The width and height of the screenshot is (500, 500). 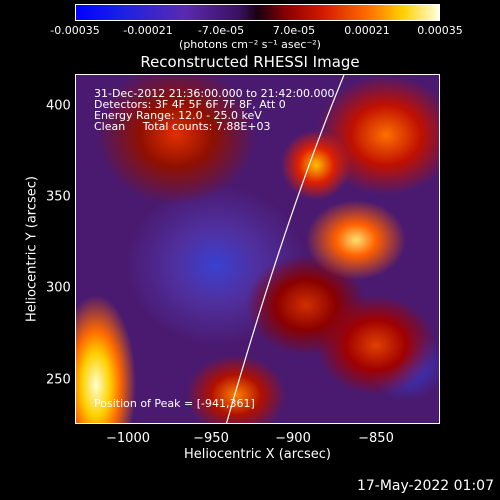 What do you see at coordinates (367, 30) in the screenshot?
I see `colorbar-tick: 0.00021` at bounding box center [367, 30].